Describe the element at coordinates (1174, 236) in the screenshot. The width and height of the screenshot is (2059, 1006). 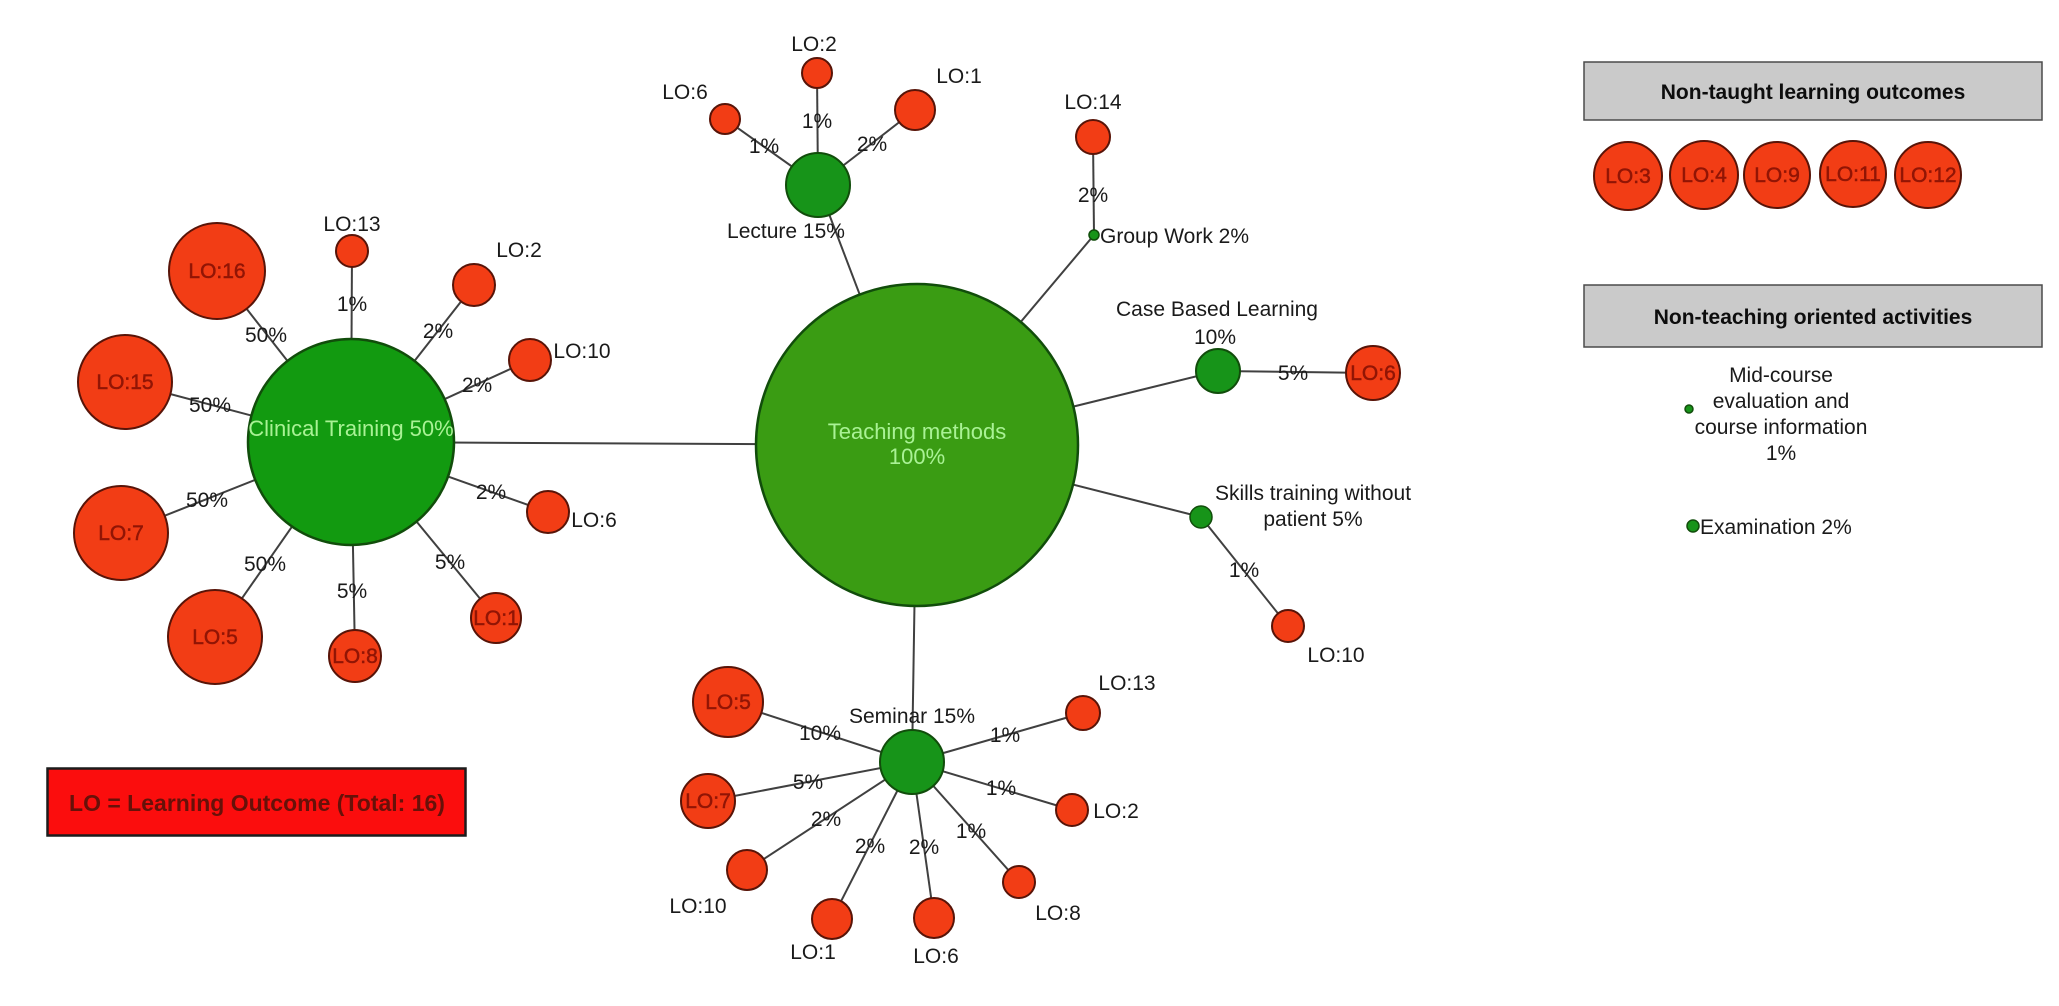
I see `svg-text: Group Work 2%` at that location.